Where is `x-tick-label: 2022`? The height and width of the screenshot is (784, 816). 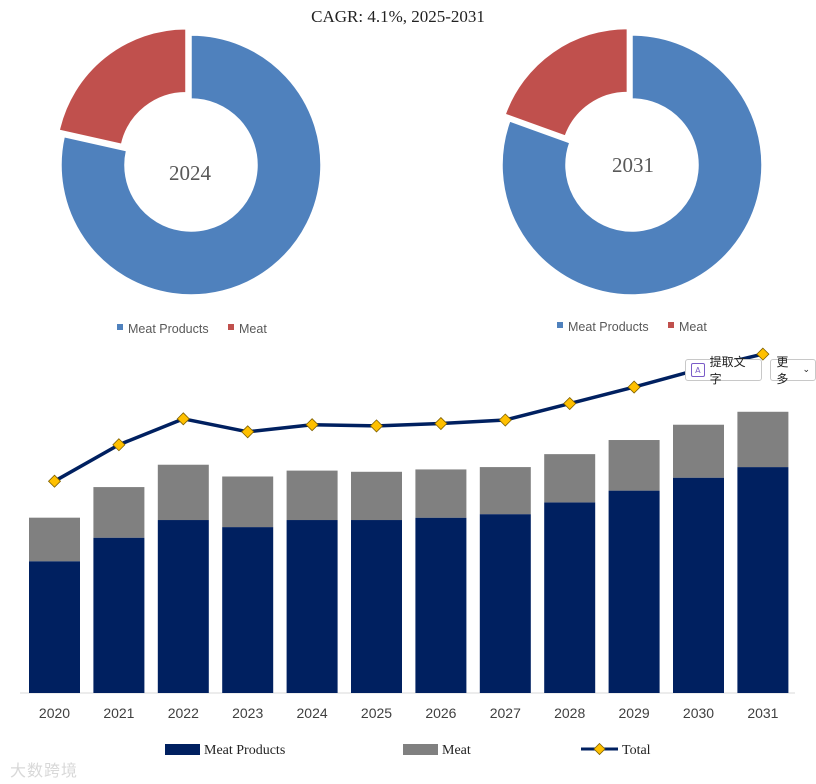
x-tick-label: 2022 is located at coordinates (183, 713).